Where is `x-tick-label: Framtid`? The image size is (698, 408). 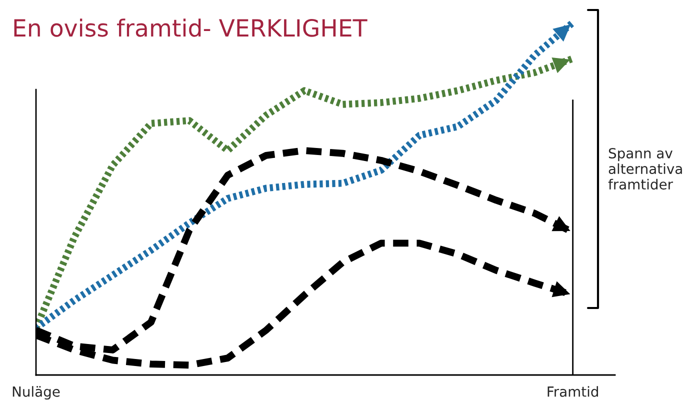
x-tick-label: Framtid is located at coordinates (573, 391).